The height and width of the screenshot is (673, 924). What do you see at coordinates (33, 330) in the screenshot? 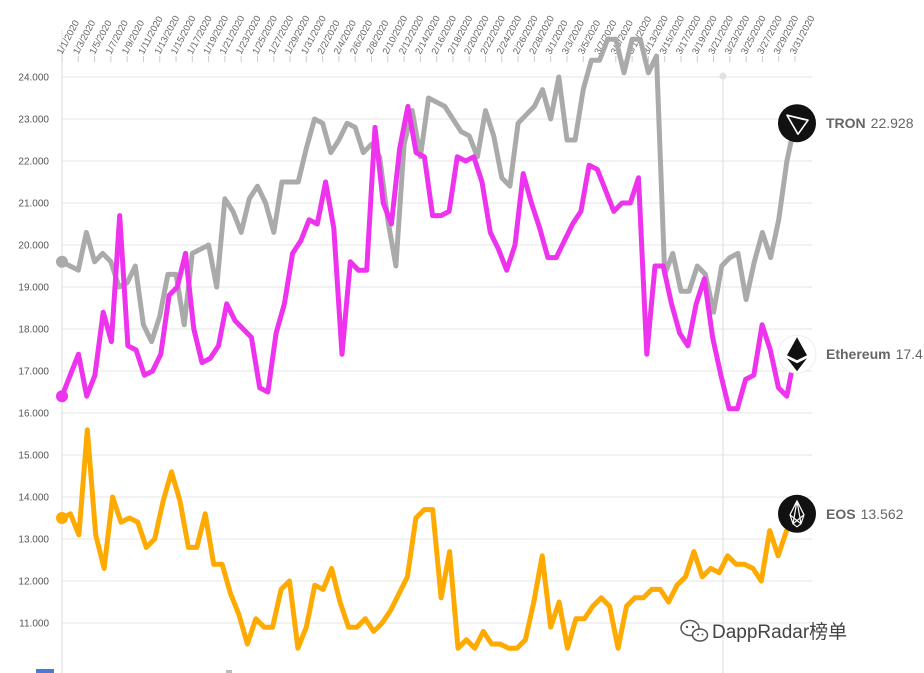
I see `y-tick-label-7: 18.000` at bounding box center [33, 330].